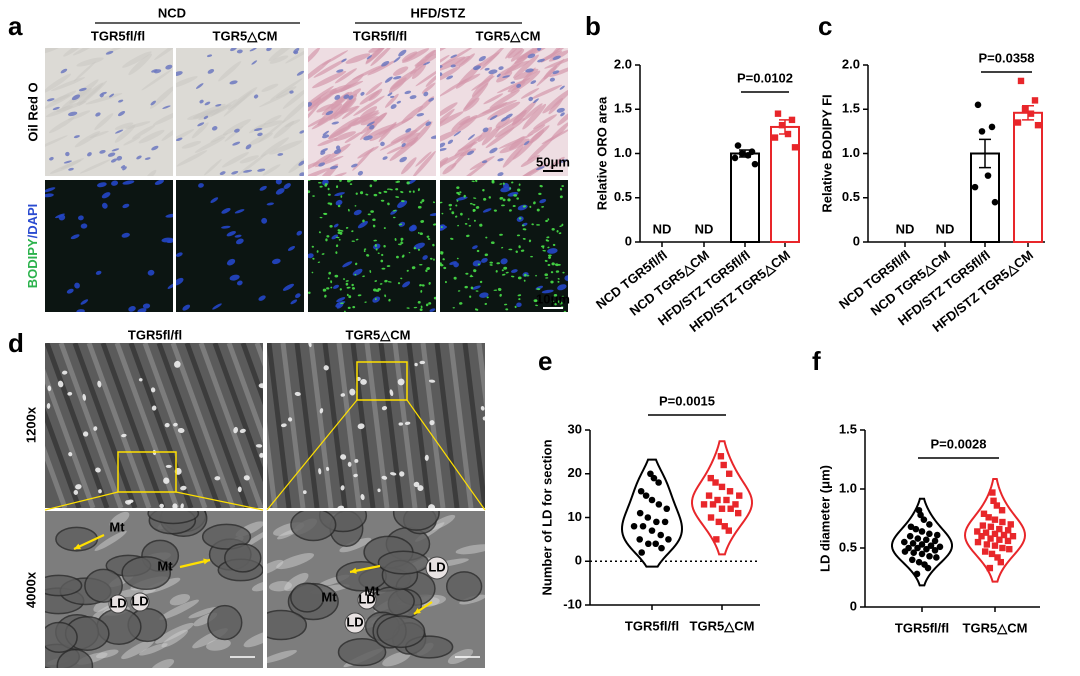  What do you see at coordinates (856, 240) in the screenshot?
I see `y-tick-label: 0` at bounding box center [856, 240].